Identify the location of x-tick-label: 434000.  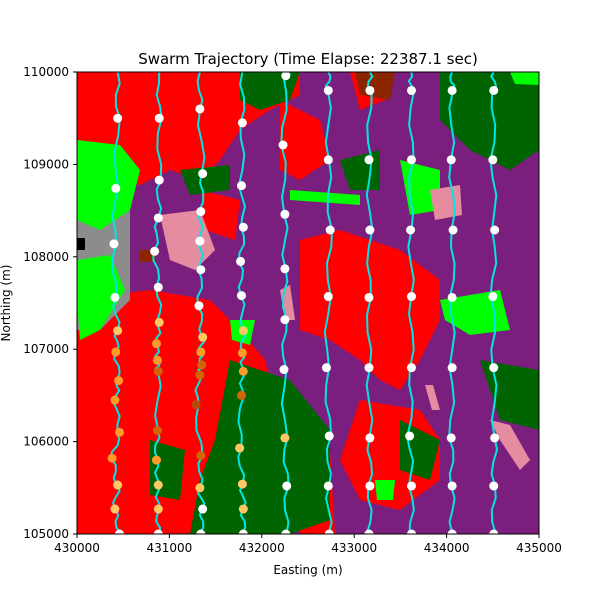
(447, 548).